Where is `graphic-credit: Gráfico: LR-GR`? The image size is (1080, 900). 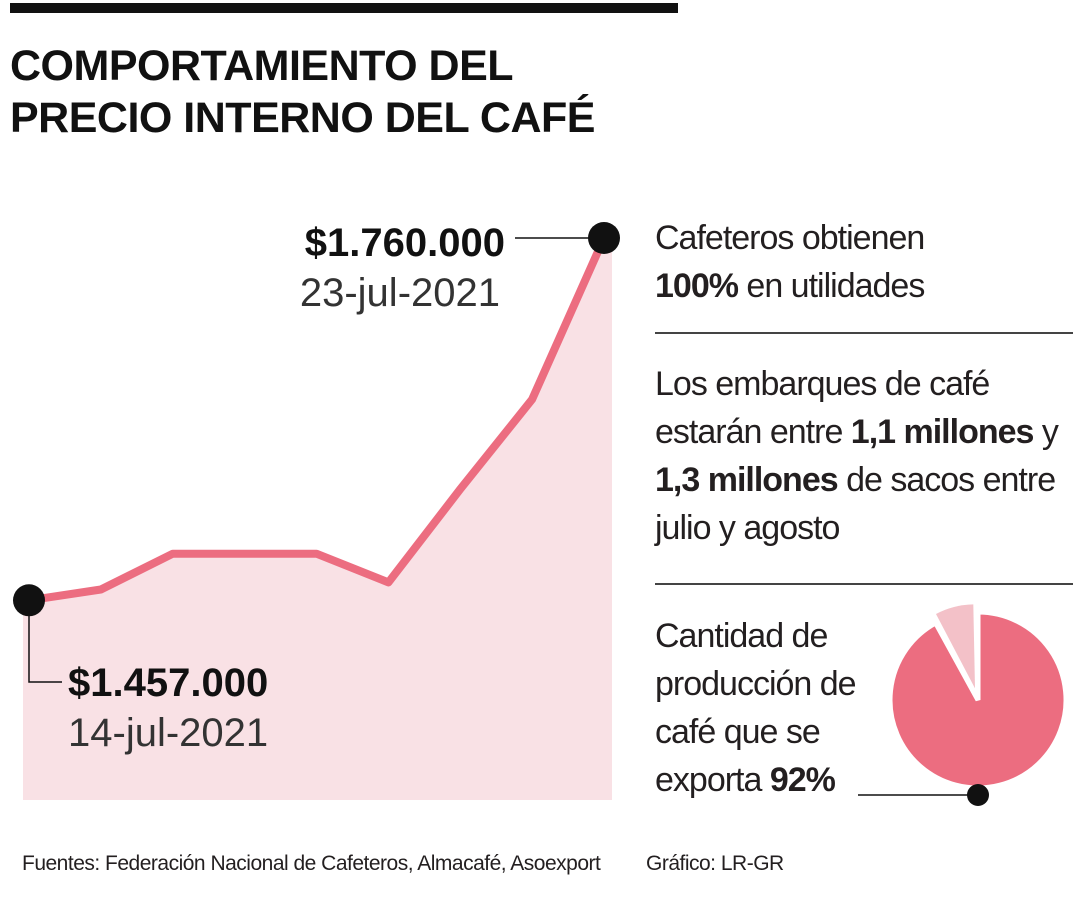 graphic-credit: Gráfico: LR-GR is located at coordinates (715, 863).